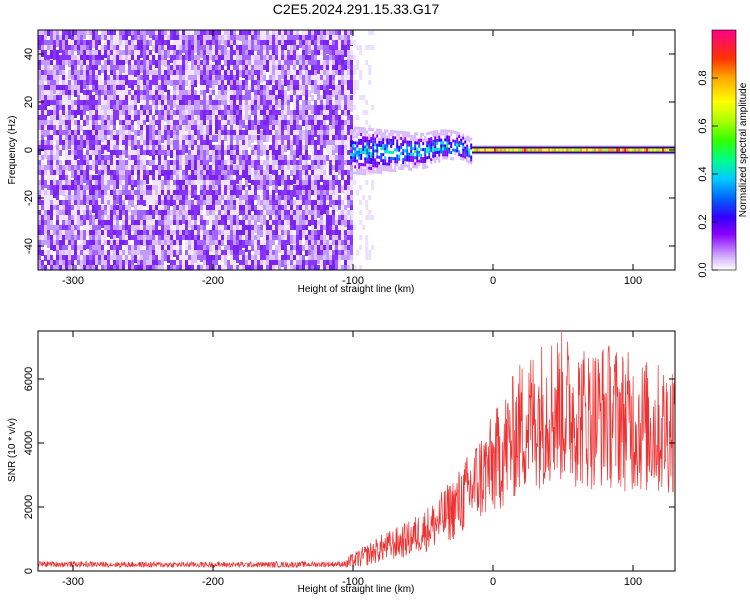  I want to click on chart-title: C2E5.2024.291.15.33.G17, so click(356, 9).